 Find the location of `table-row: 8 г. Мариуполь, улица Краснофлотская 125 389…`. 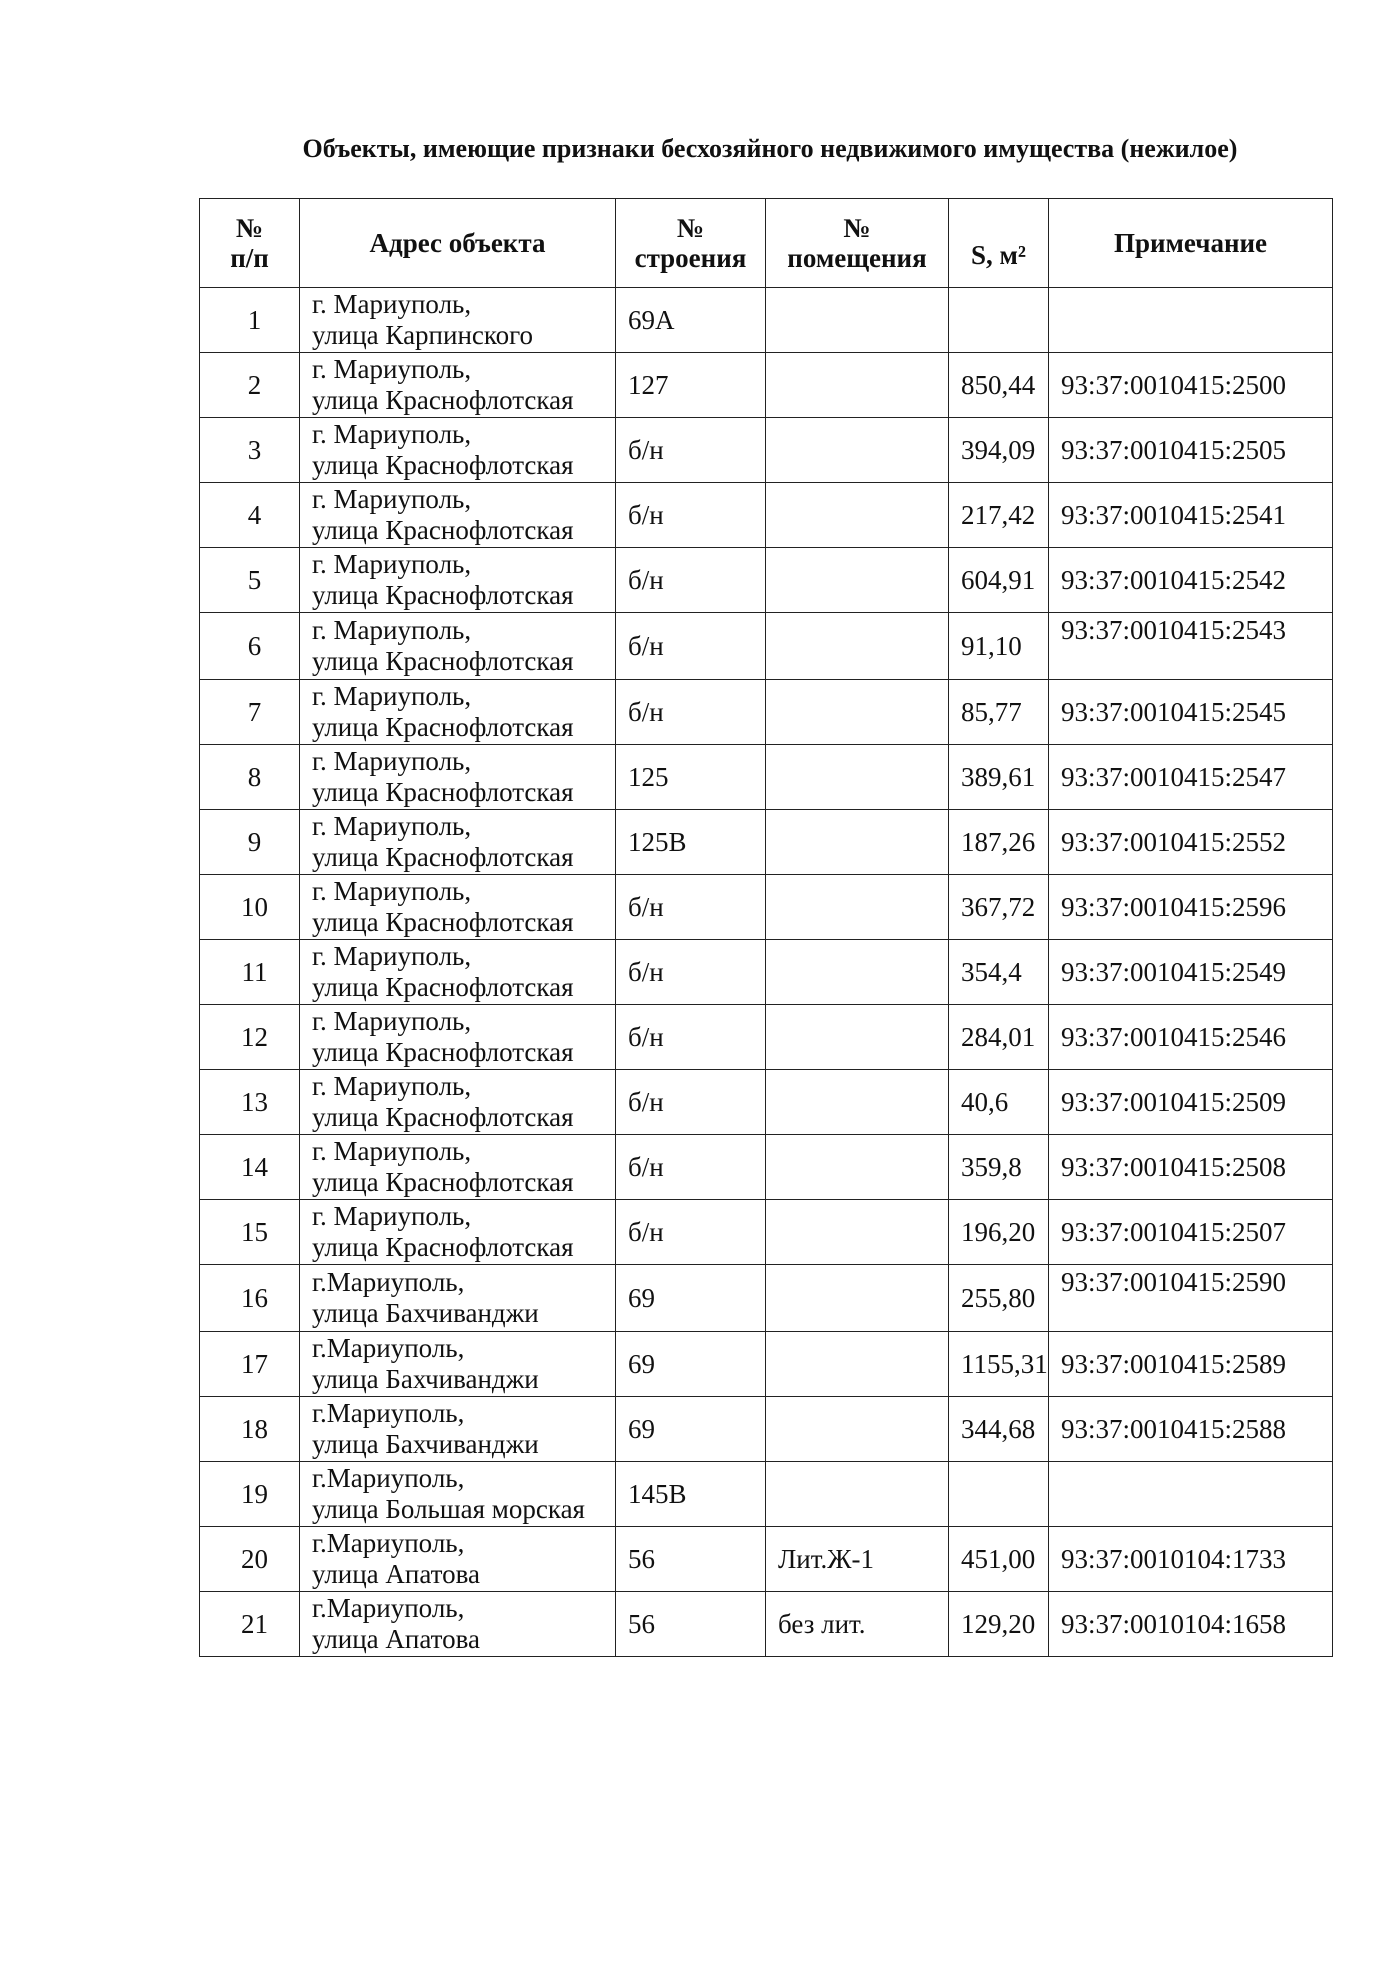

table-row: 8 г. Мариуполь, улица Краснофлотская 125 389… is located at coordinates (766, 777).